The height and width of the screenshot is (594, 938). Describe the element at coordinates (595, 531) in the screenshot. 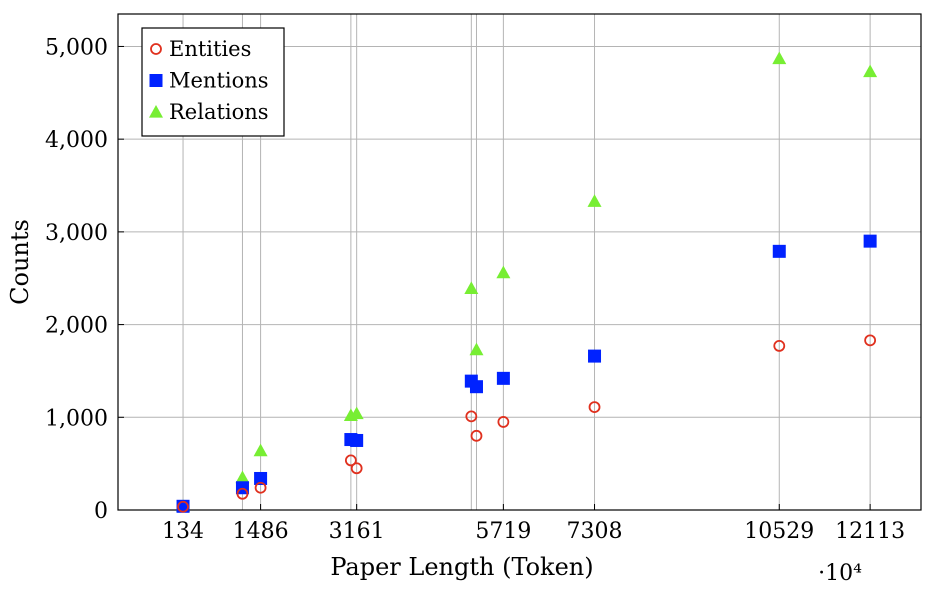

I see `x-tick-label: 7308` at that location.